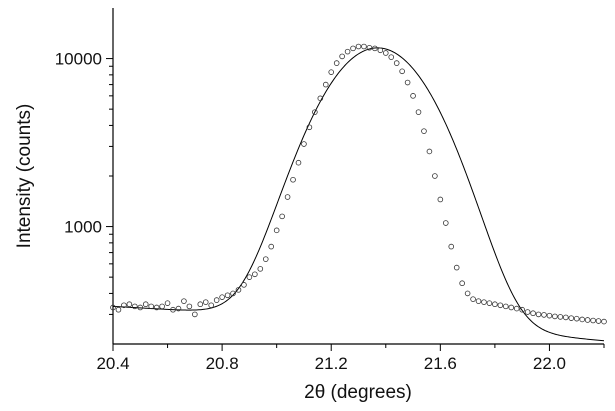  Describe the element at coordinates (112, 363) in the screenshot. I see `x-tick-label: 20.4` at that location.